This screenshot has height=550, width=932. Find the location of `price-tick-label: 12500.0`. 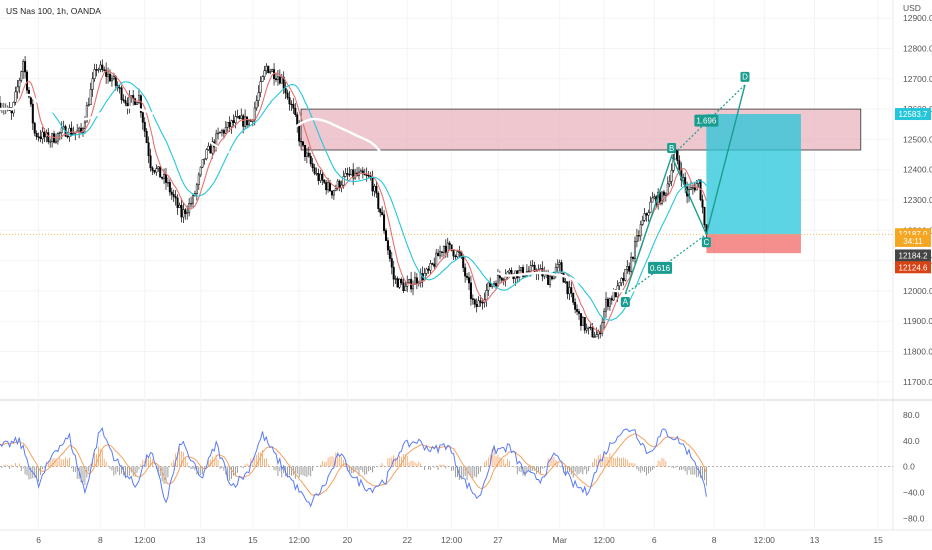

price-tick-label: 12500.0 is located at coordinates (917, 139).